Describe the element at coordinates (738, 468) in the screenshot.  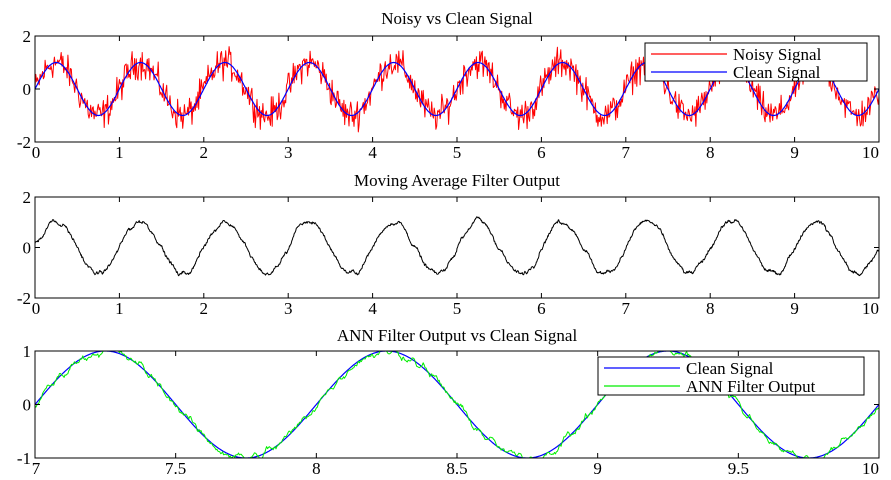
I see `x-tick-label: 9.5` at that location.